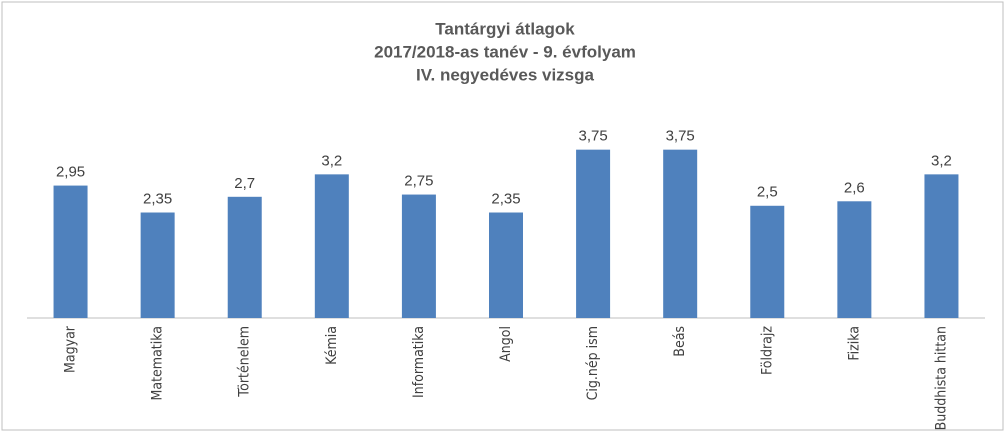 Image resolution: width=1007 pixels, height=433 pixels. I want to click on x-tick-label: Fizika, so click(854, 343).